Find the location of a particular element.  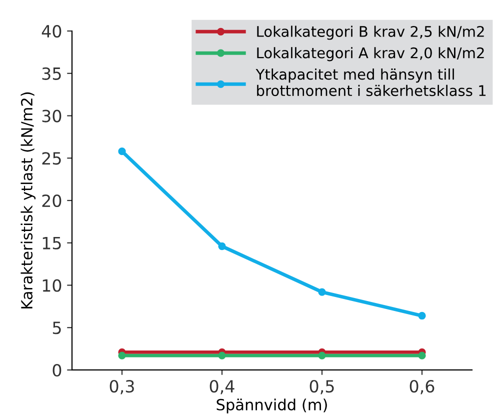

legend-label: Lokalkategori B krav 2,5 kN/m2 is located at coordinates (370, 33).